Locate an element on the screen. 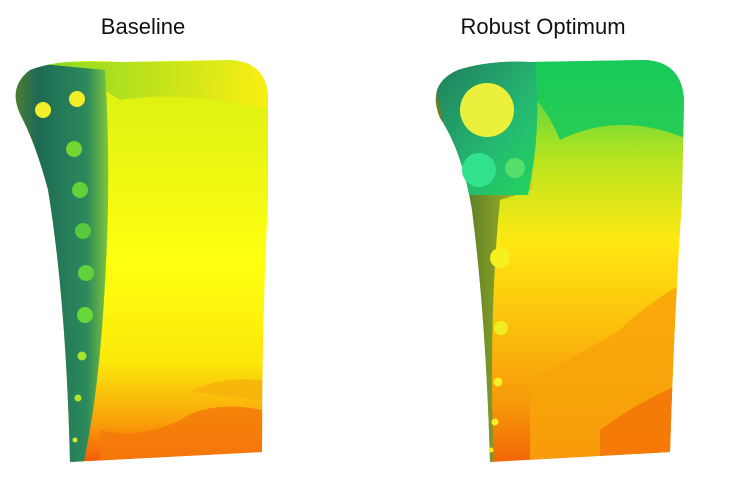  baseline-title: Baseline is located at coordinates (143, 26).